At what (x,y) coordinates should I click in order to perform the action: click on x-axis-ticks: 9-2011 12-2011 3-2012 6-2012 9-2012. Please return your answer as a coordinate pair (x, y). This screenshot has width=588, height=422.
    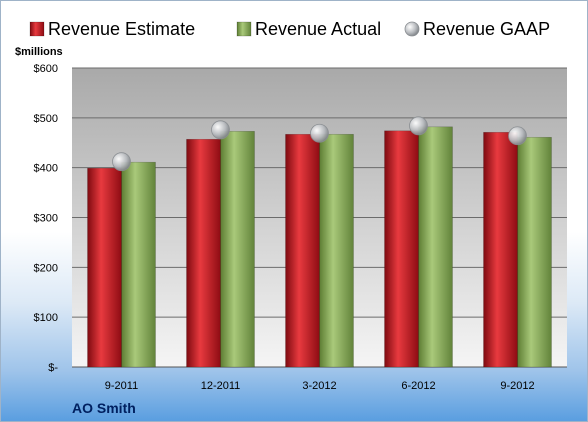
    Looking at the image, I should click on (320, 386).